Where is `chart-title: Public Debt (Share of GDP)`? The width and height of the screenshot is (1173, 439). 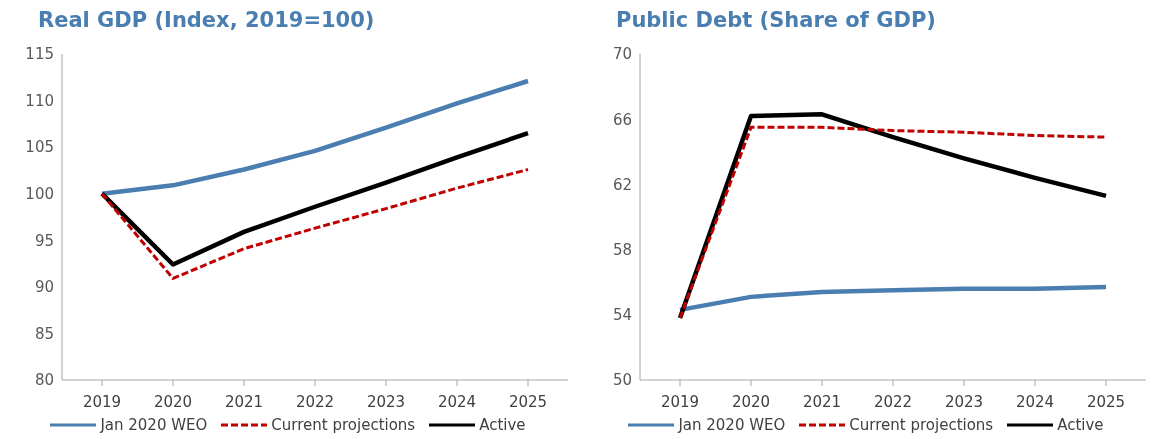 chart-title: Public Debt (Share of GDP) is located at coordinates (776, 21).